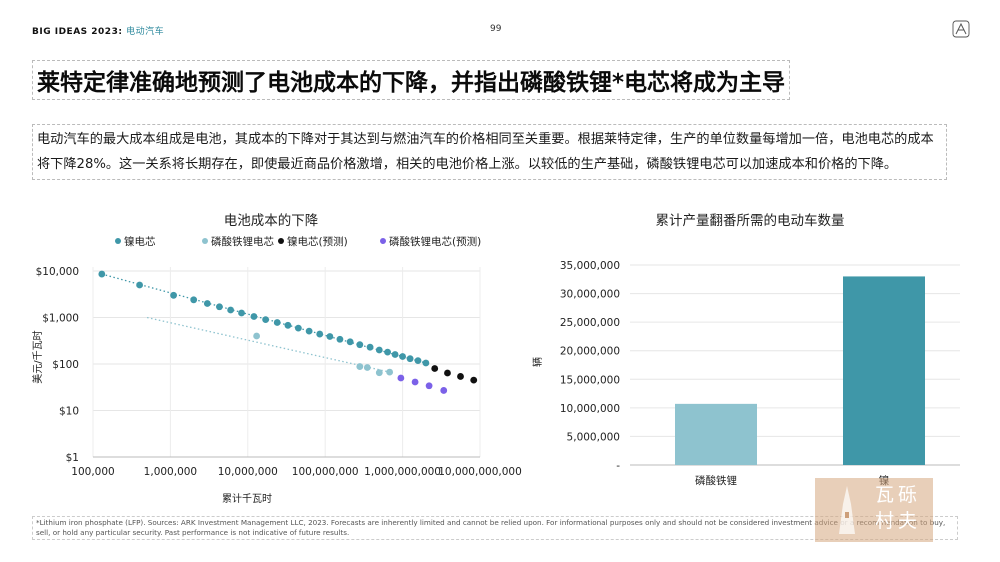  What do you see at coordinates (37, 356) in the screenshot?
I see `left-y-axis-label: 美元/千瓦时` at bounding box center [37, 356].